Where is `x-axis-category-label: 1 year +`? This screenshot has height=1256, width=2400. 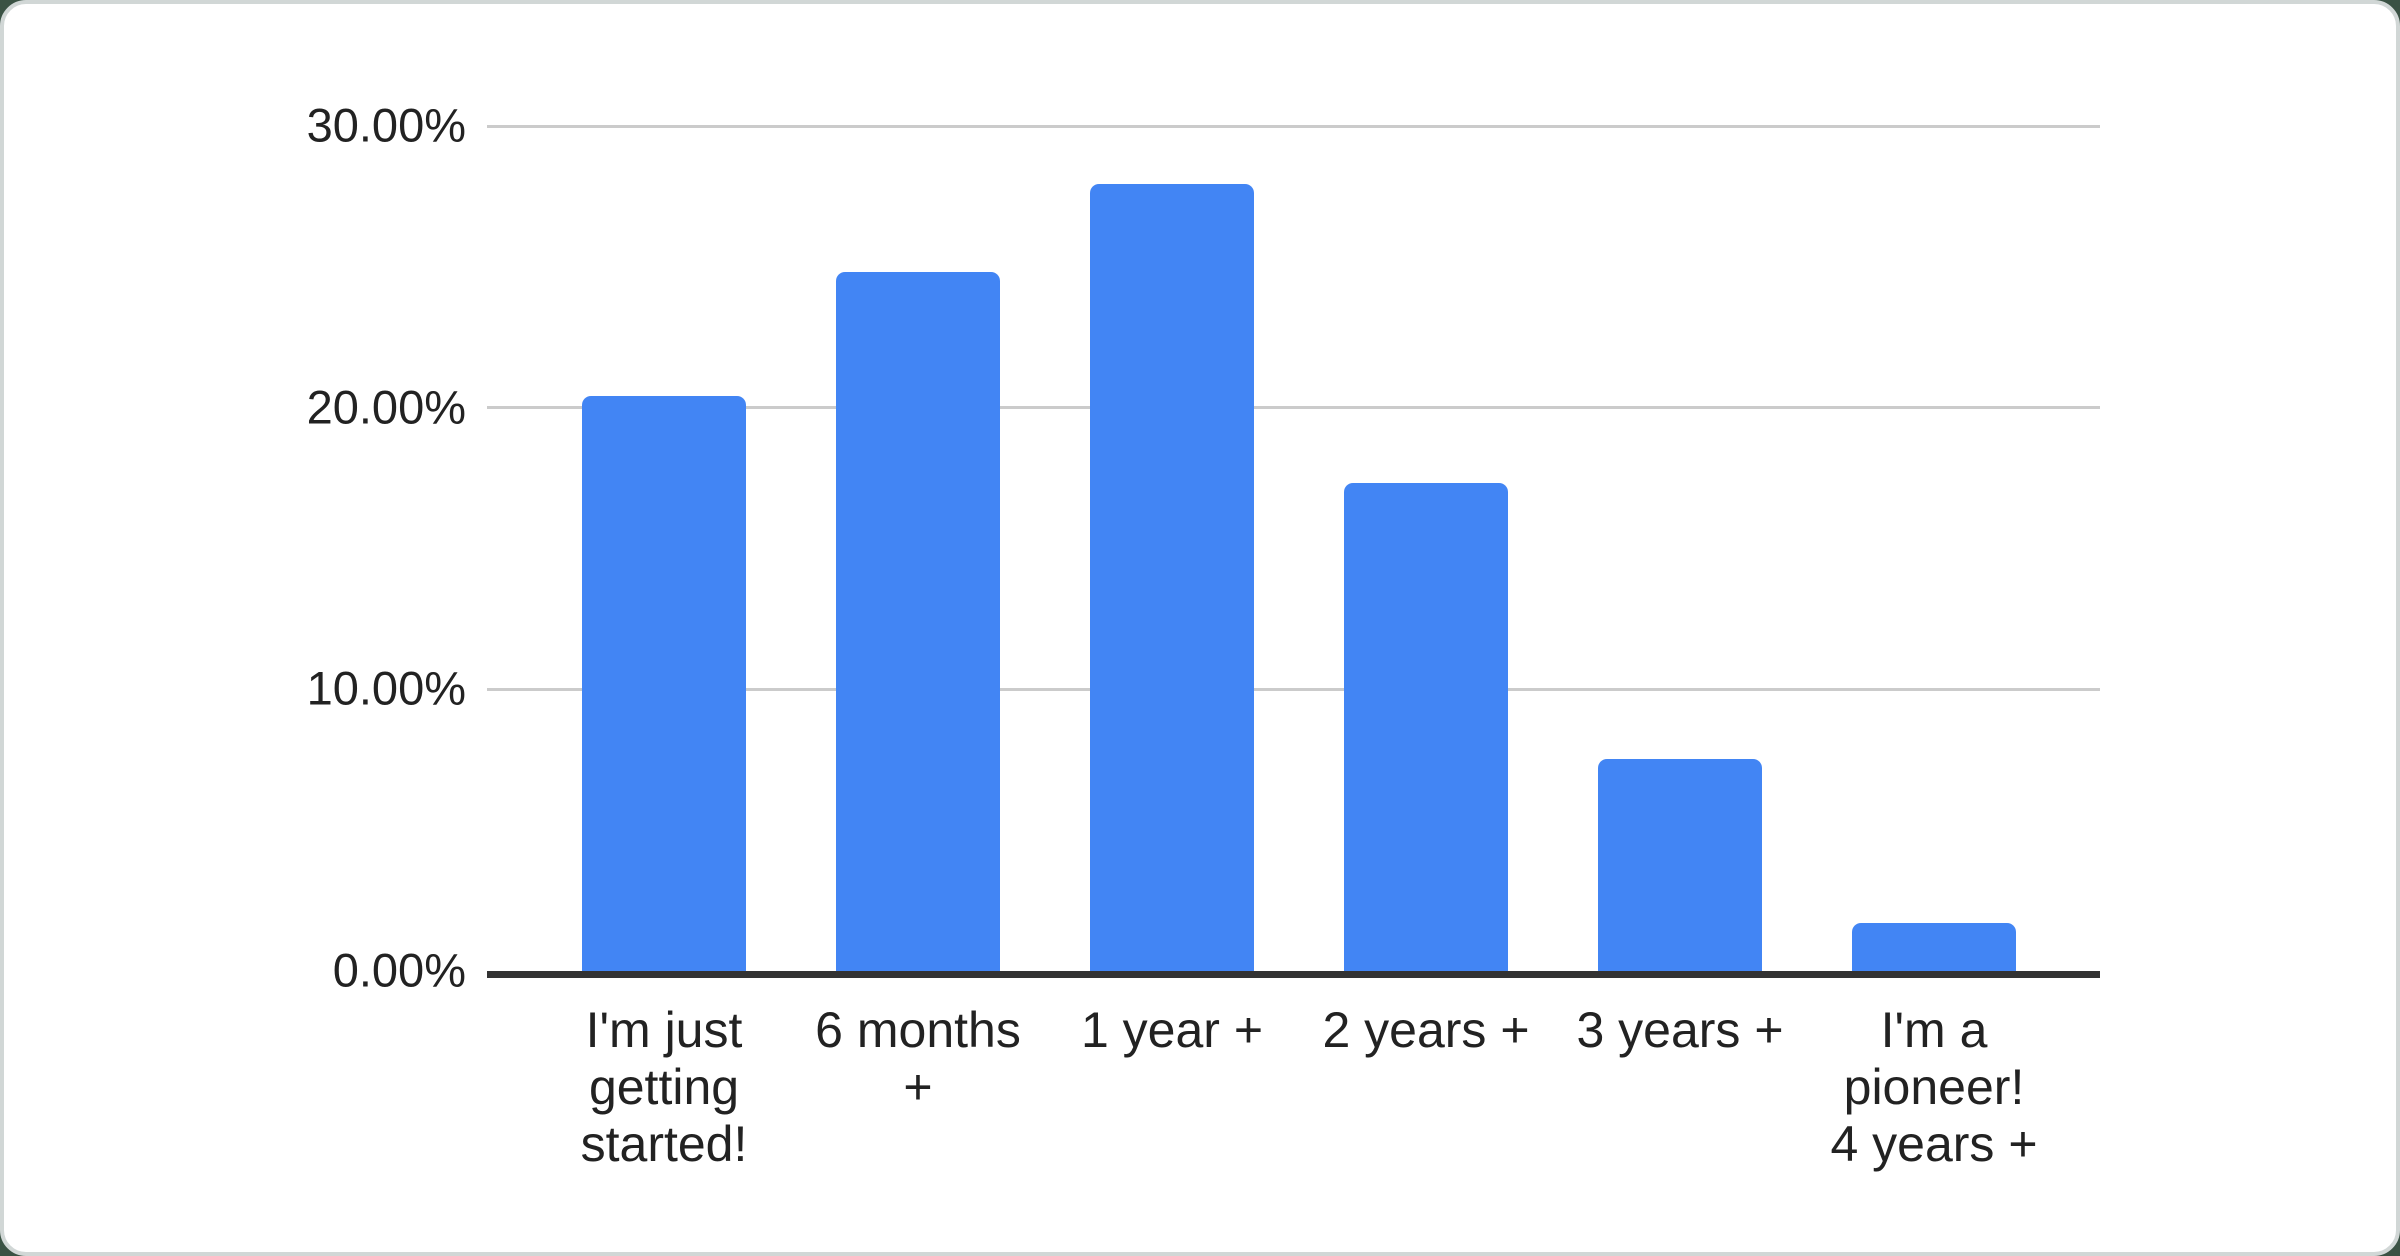 x-axis-category-label: 1 year + is located at coordinates (1172, 1030).